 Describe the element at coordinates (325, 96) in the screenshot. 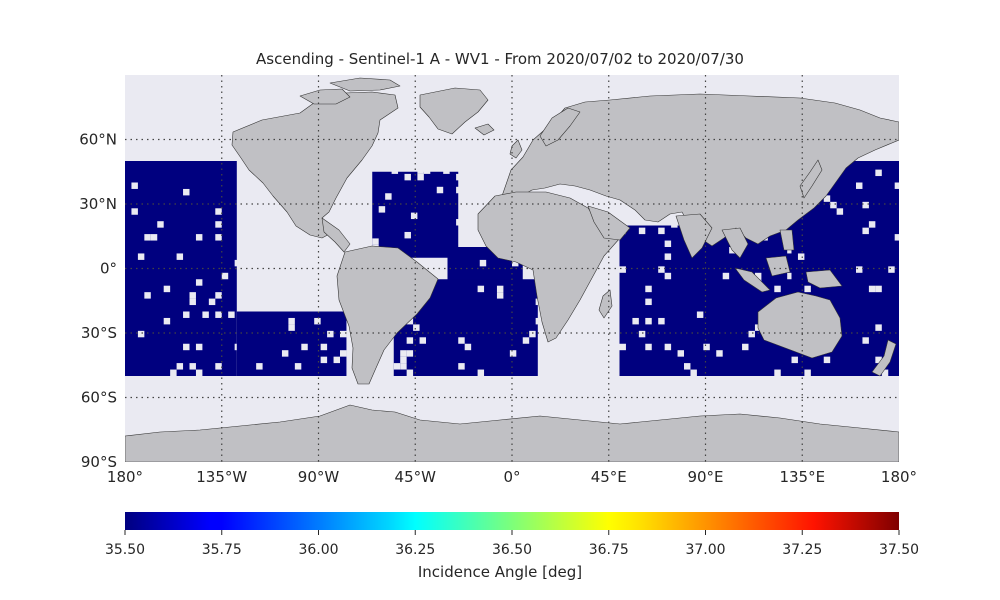

I see `landmass-arctic-islands` at that location.